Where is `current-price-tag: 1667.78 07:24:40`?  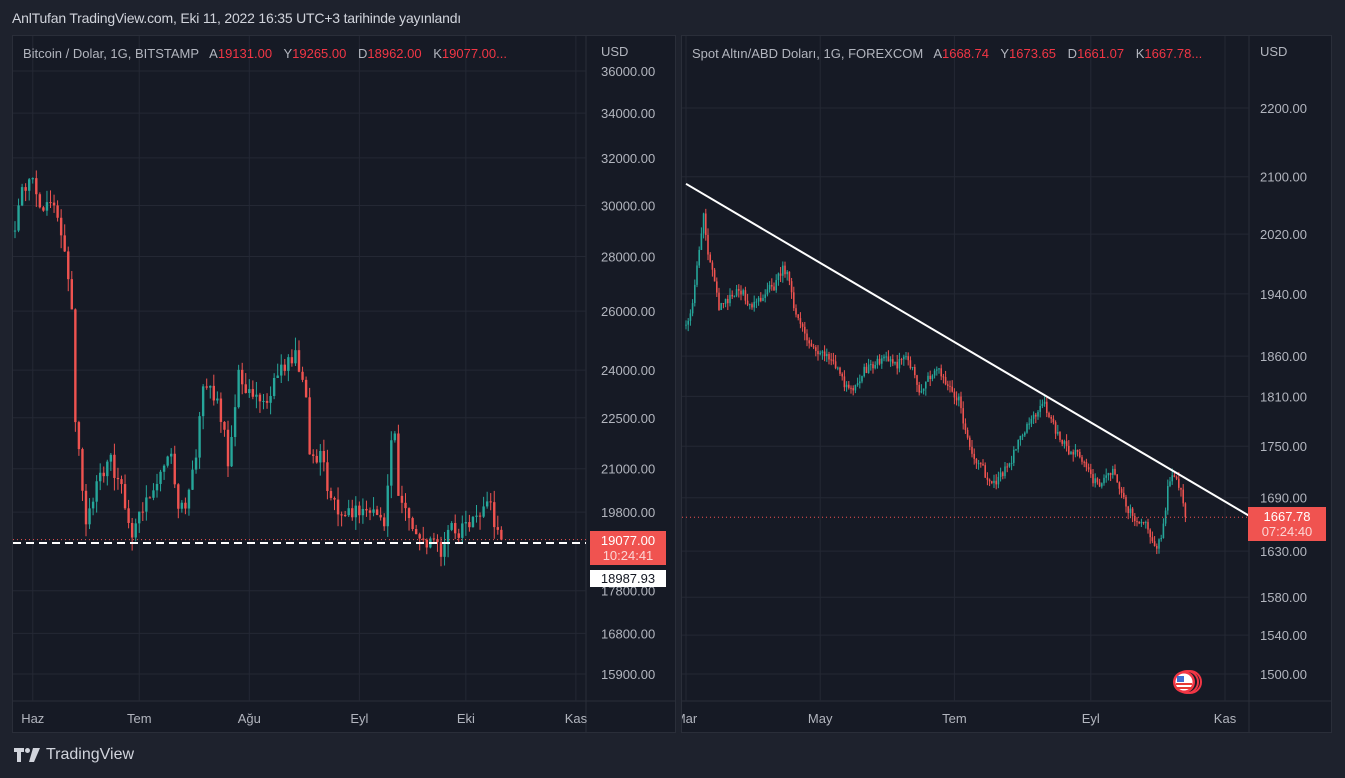
current-price-tag: 1667.78 07:24:40 is located at coordinates (1287, 524).